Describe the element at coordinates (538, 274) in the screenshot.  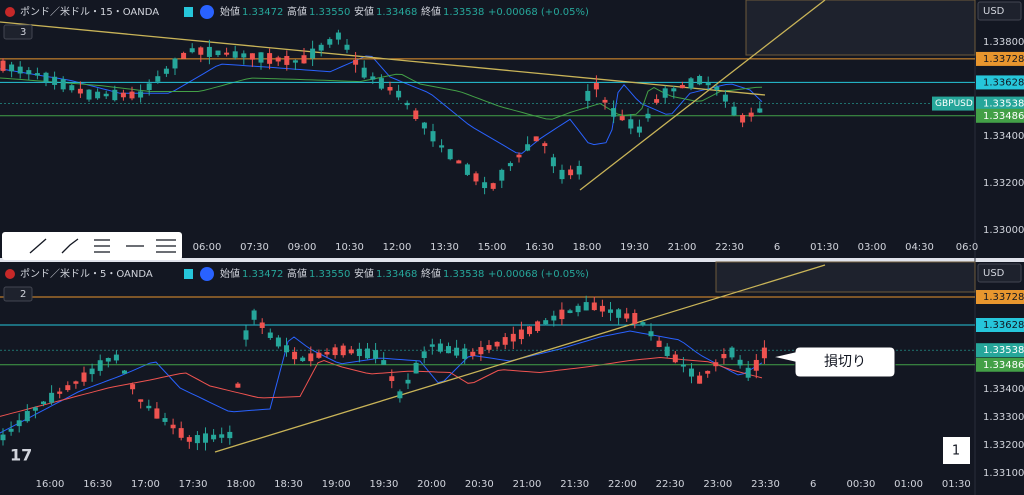
I see `header-text: +0.00068 (+0.05%)` at that location.